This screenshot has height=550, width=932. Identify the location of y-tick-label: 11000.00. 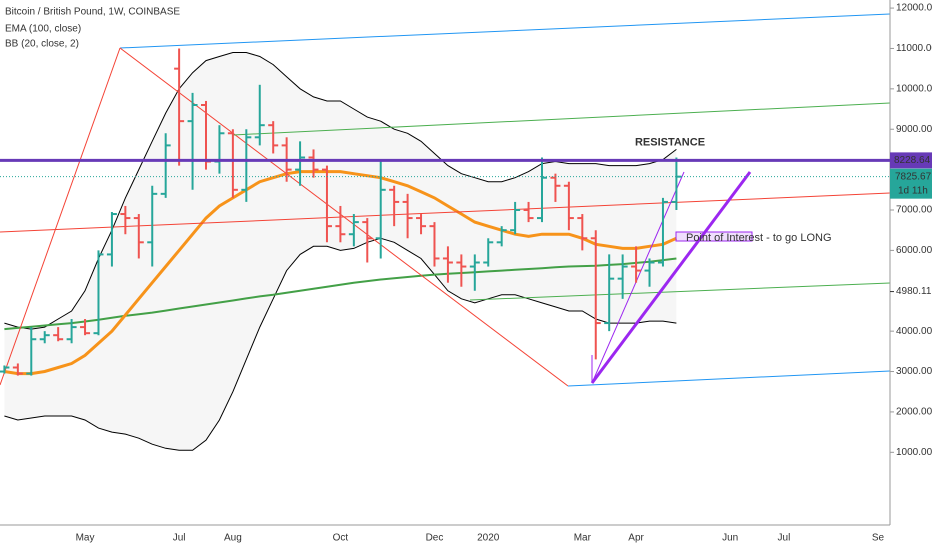
(914, 48).